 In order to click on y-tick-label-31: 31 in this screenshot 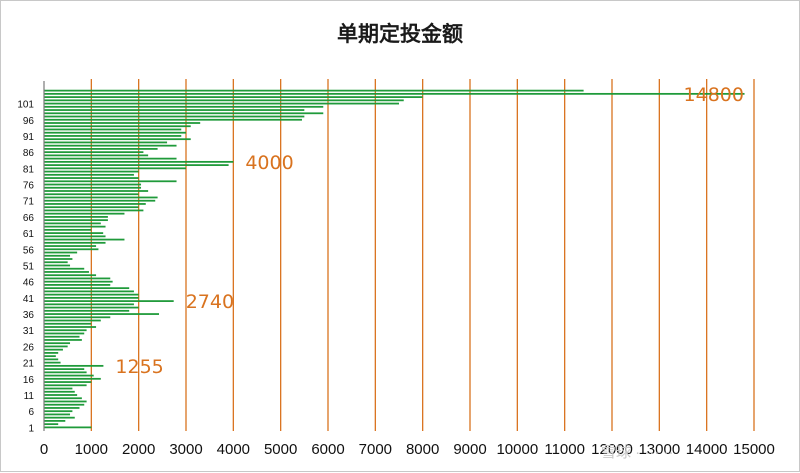, I will do `click(29, 331)`.